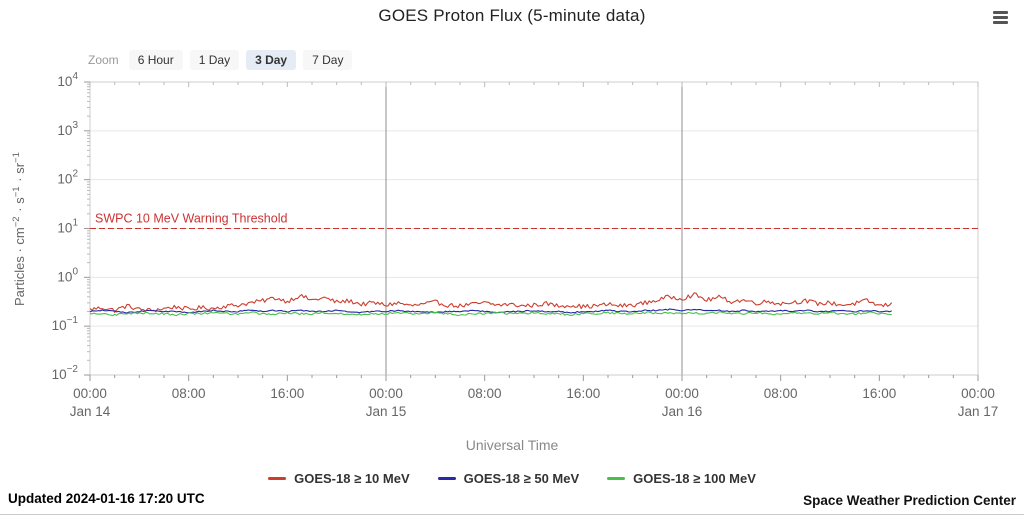  Describe the element at coordinates (512, 15) in the screenshot. I see `page-title: GOES Proton Flux (5-minute data)` at that location.